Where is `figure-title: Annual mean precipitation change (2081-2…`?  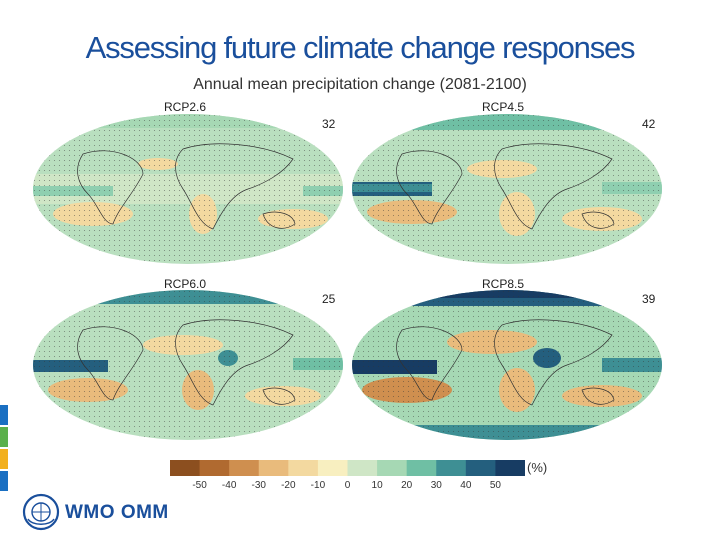
figure-title: Annual mean precipitation change (2081-2… is located at coordinates (360, 84).